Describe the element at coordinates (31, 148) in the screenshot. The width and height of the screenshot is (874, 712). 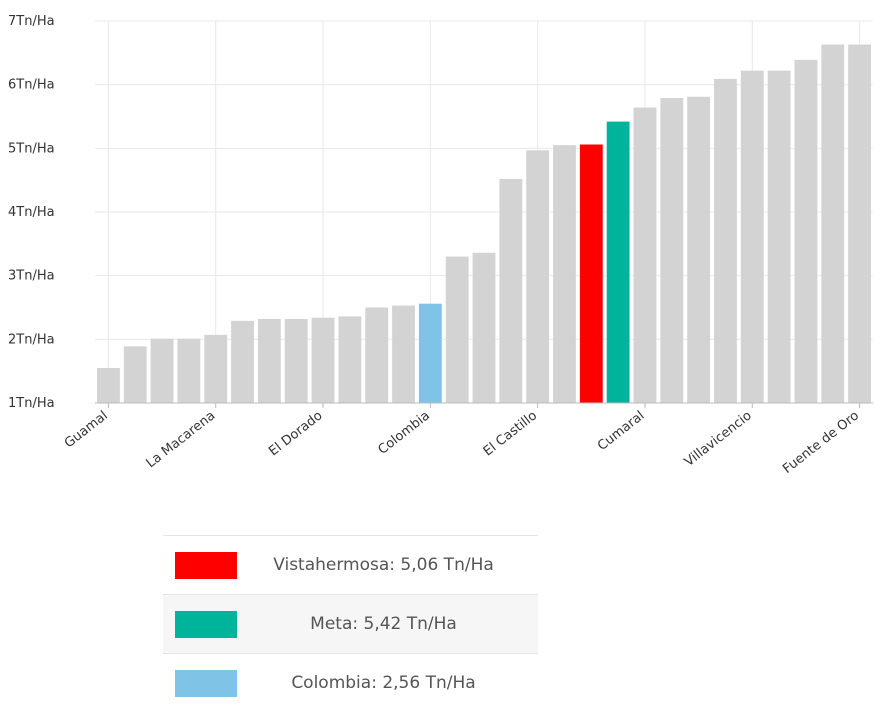
I see `y-tick-label: 5Tn/Ha` at that location.